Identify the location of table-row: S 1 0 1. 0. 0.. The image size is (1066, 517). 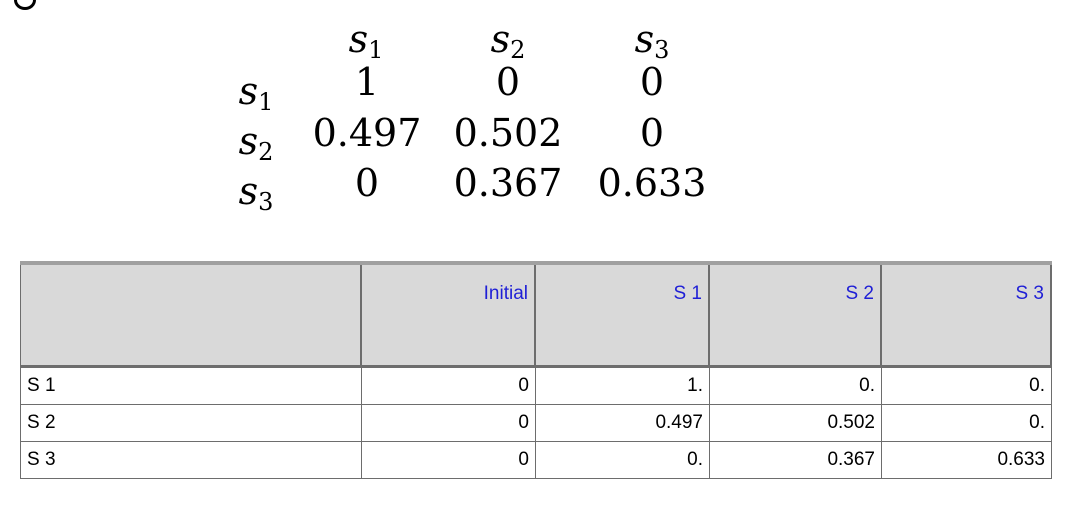
(536, 386).